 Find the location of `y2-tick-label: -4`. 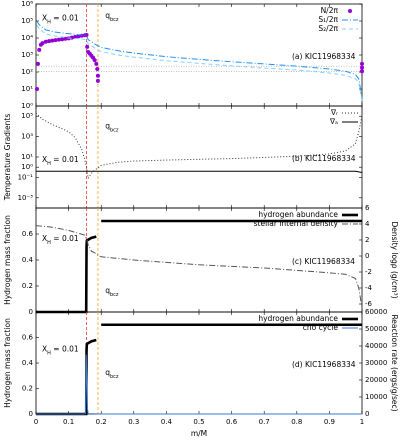

y2-tick-label: -4 is located at coordinates (369, 288).